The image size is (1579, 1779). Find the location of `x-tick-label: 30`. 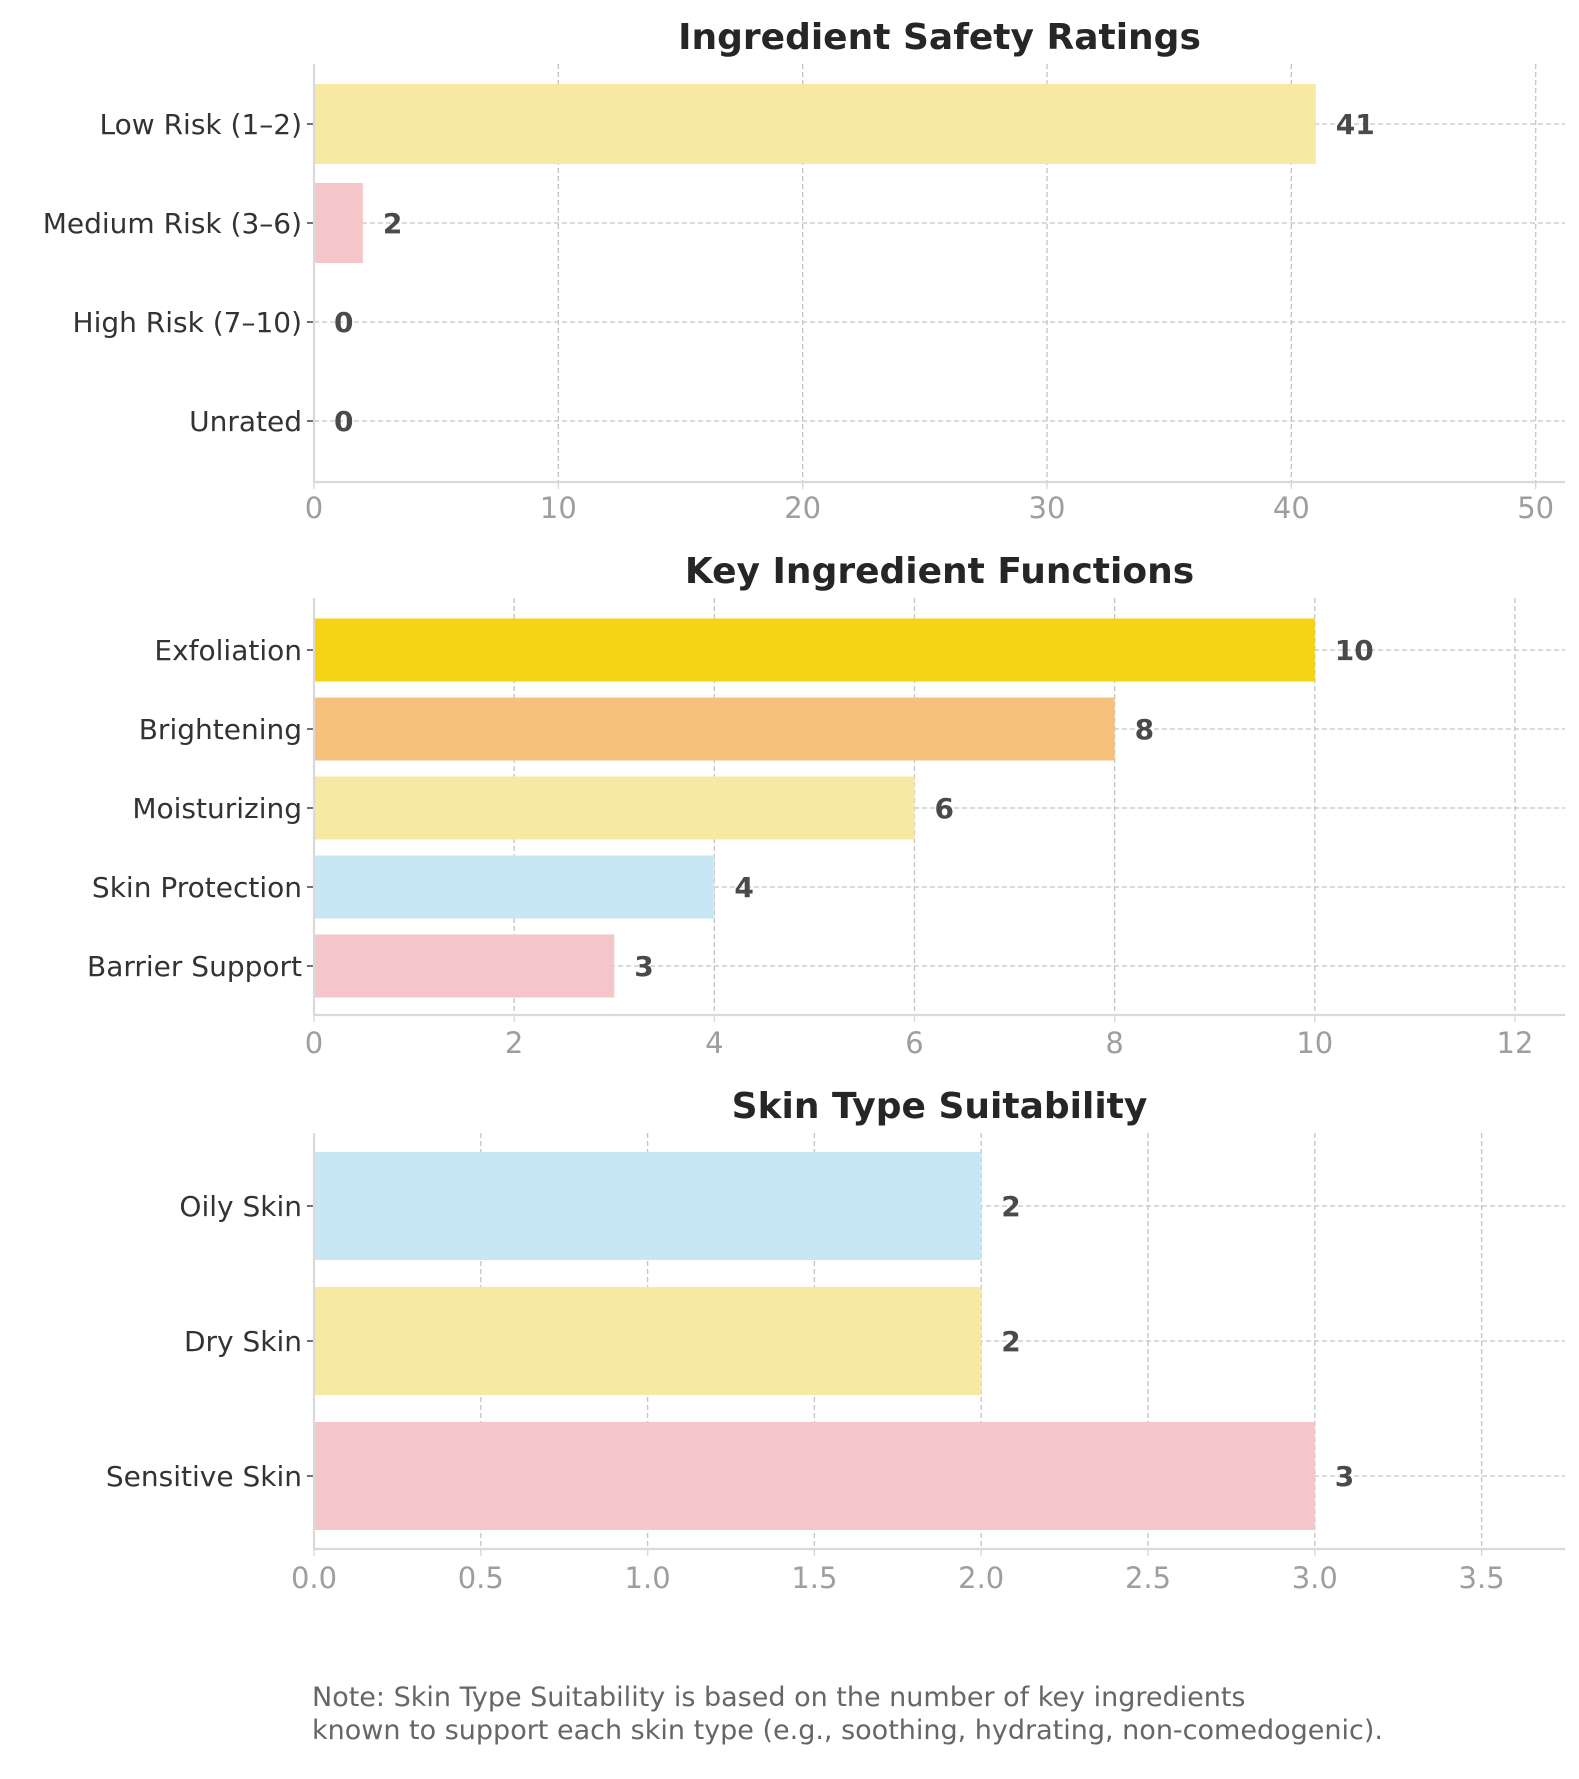

x-tick-label: 30 is located at coordinates (1047, 508).